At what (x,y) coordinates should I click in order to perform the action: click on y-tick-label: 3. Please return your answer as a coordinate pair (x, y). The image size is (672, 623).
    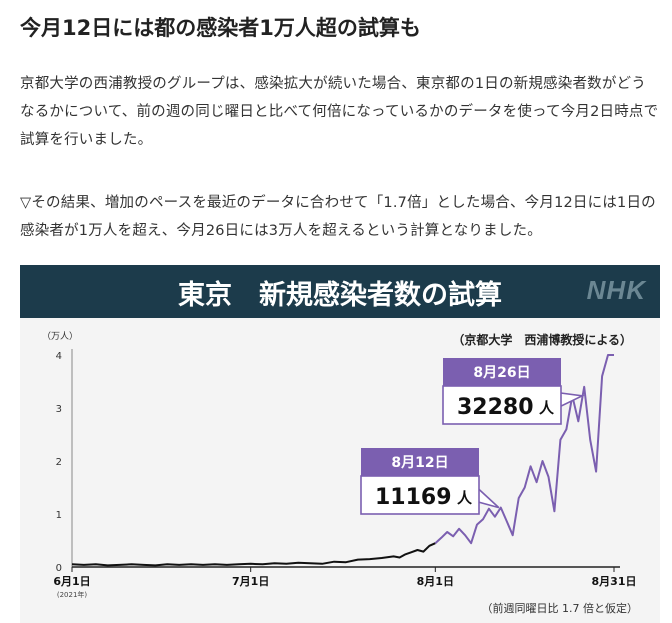
    Looking at the image, I should click on (59, 409).